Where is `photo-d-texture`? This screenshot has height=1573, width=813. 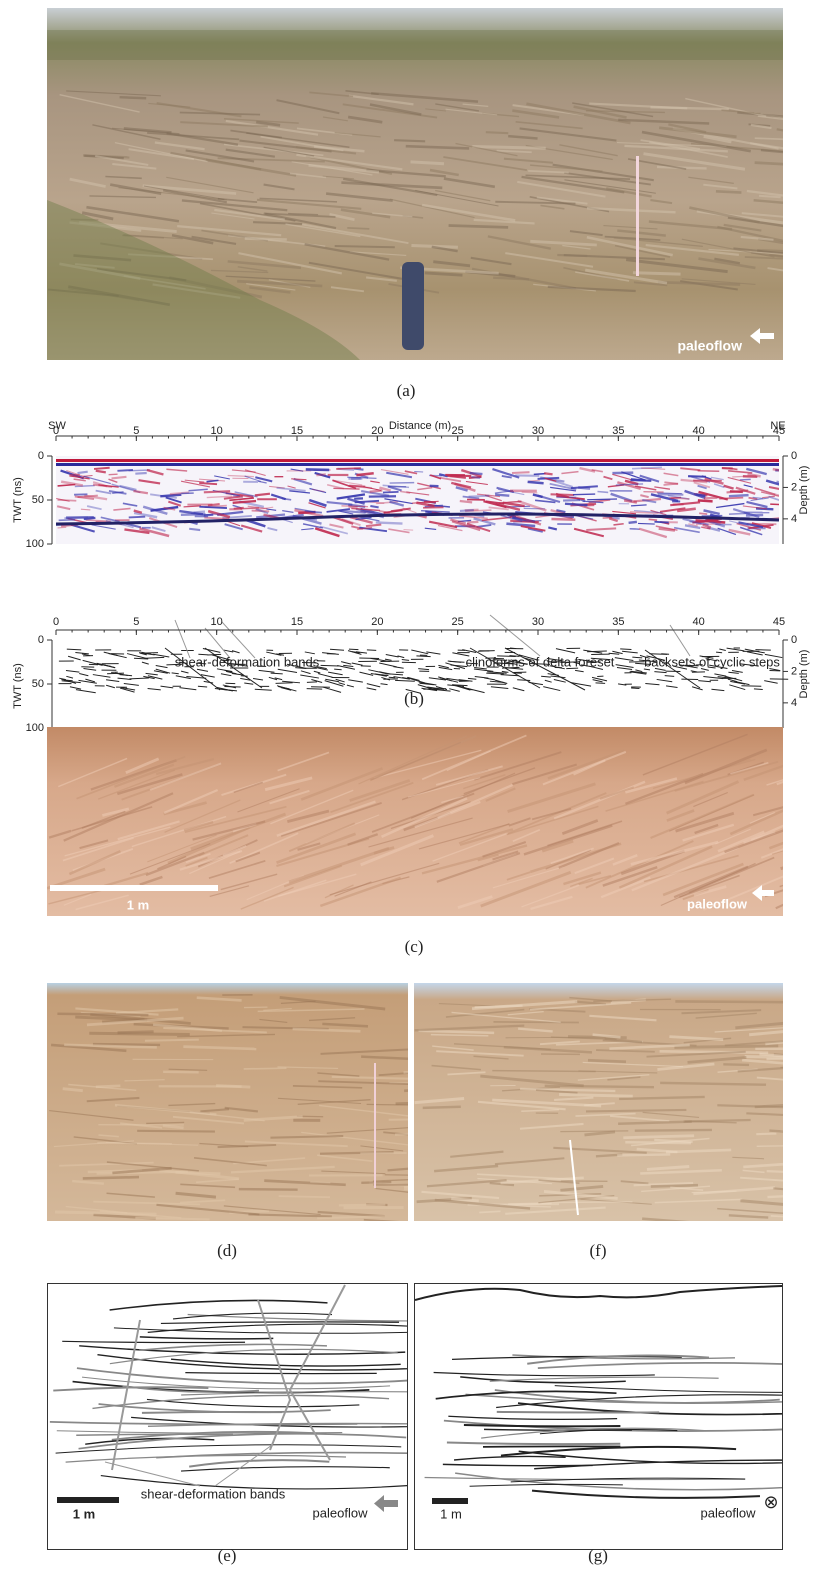
photo-d-texture is located at coordinates (228, 1107).